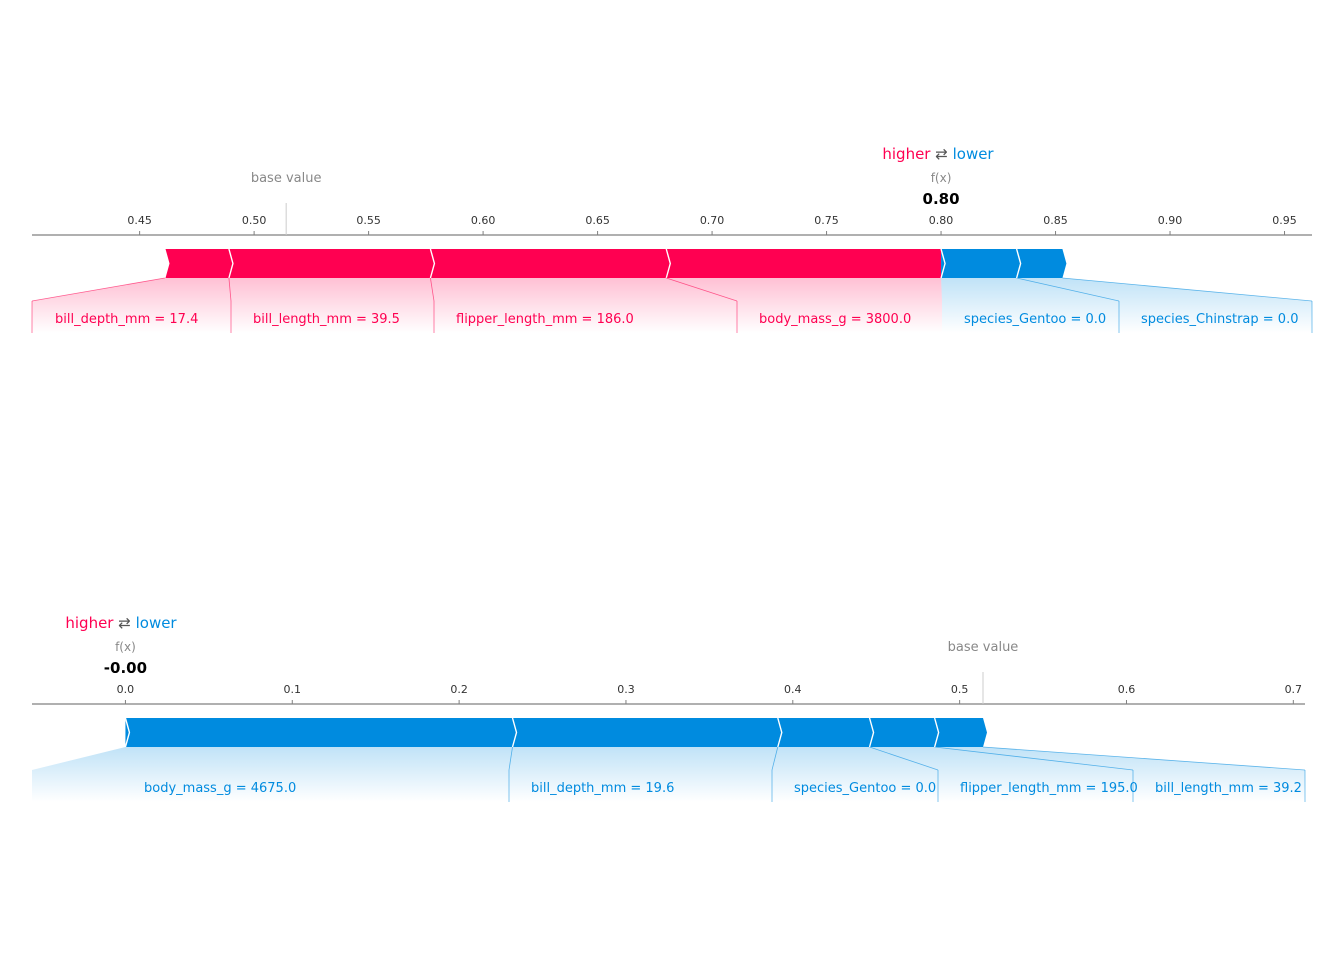 Image resolution: width=1344 pixels, height=960 pixels. What do you see at coordinates (126, 319) in the screenshot?
I see `feature-label: bill_depth_mm = 17.4` at bounding box center [126, 319].